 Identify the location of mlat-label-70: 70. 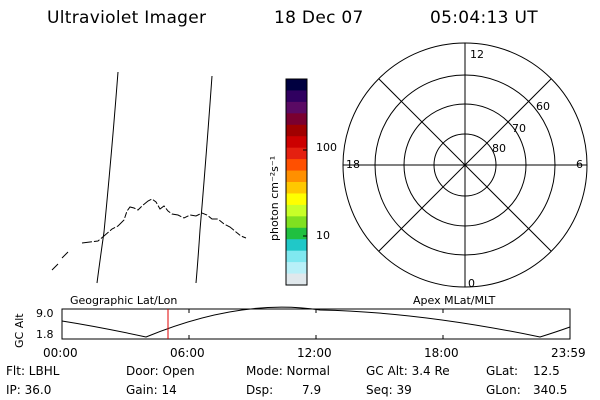
(519, 128).